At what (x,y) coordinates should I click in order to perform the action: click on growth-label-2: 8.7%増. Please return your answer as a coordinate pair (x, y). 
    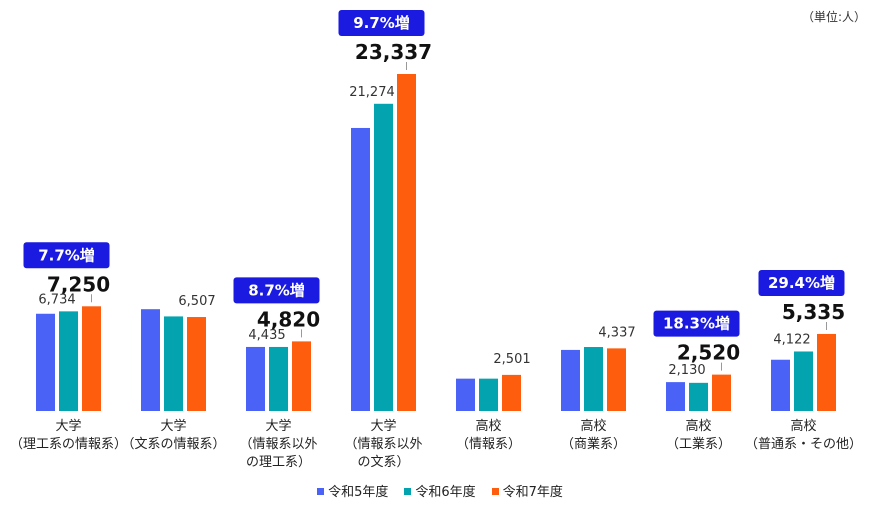
    Looking at the image, I should click on (276, 290).